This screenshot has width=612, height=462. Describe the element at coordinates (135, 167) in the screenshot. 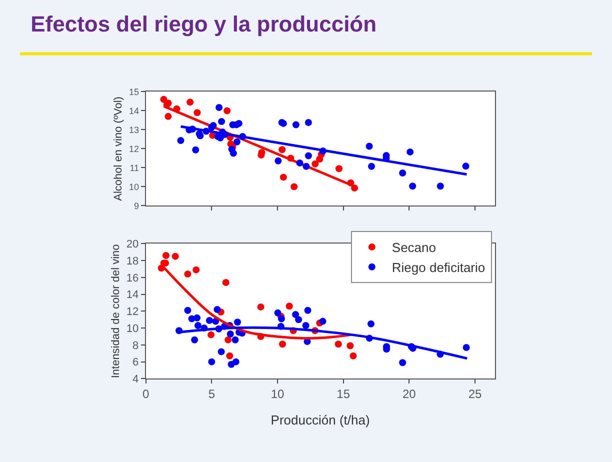

I see `y-tick-label: 11` at that location.